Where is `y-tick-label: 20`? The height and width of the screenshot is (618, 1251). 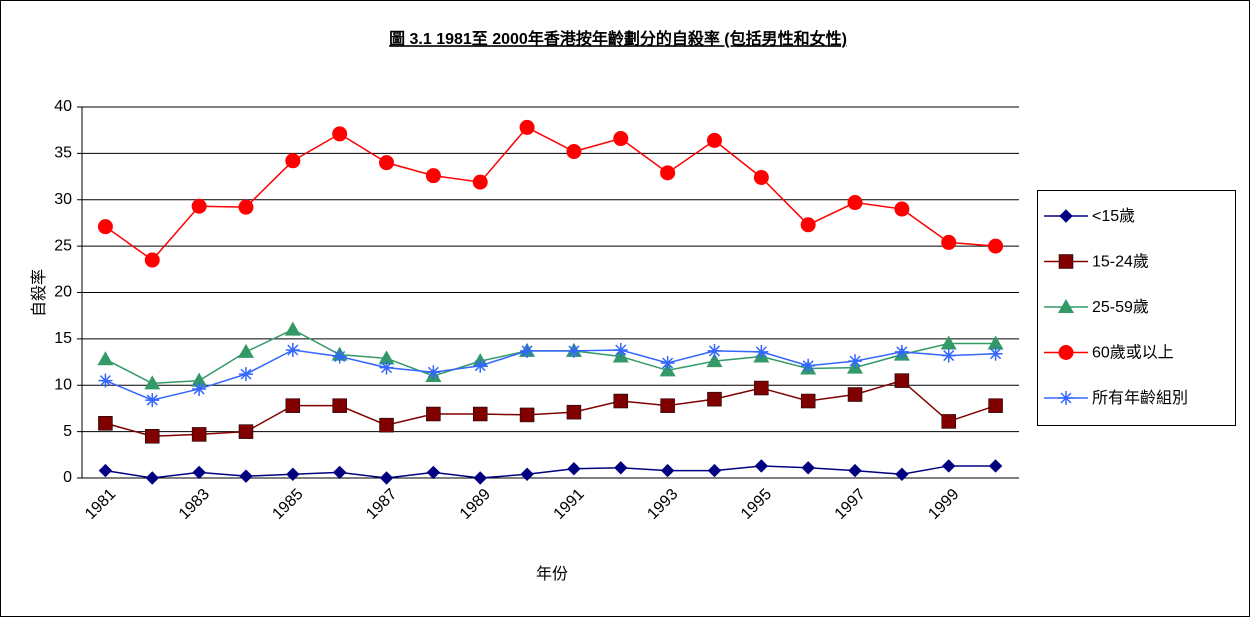 y-tick-label: 20 is located at coordinates (63, 292).